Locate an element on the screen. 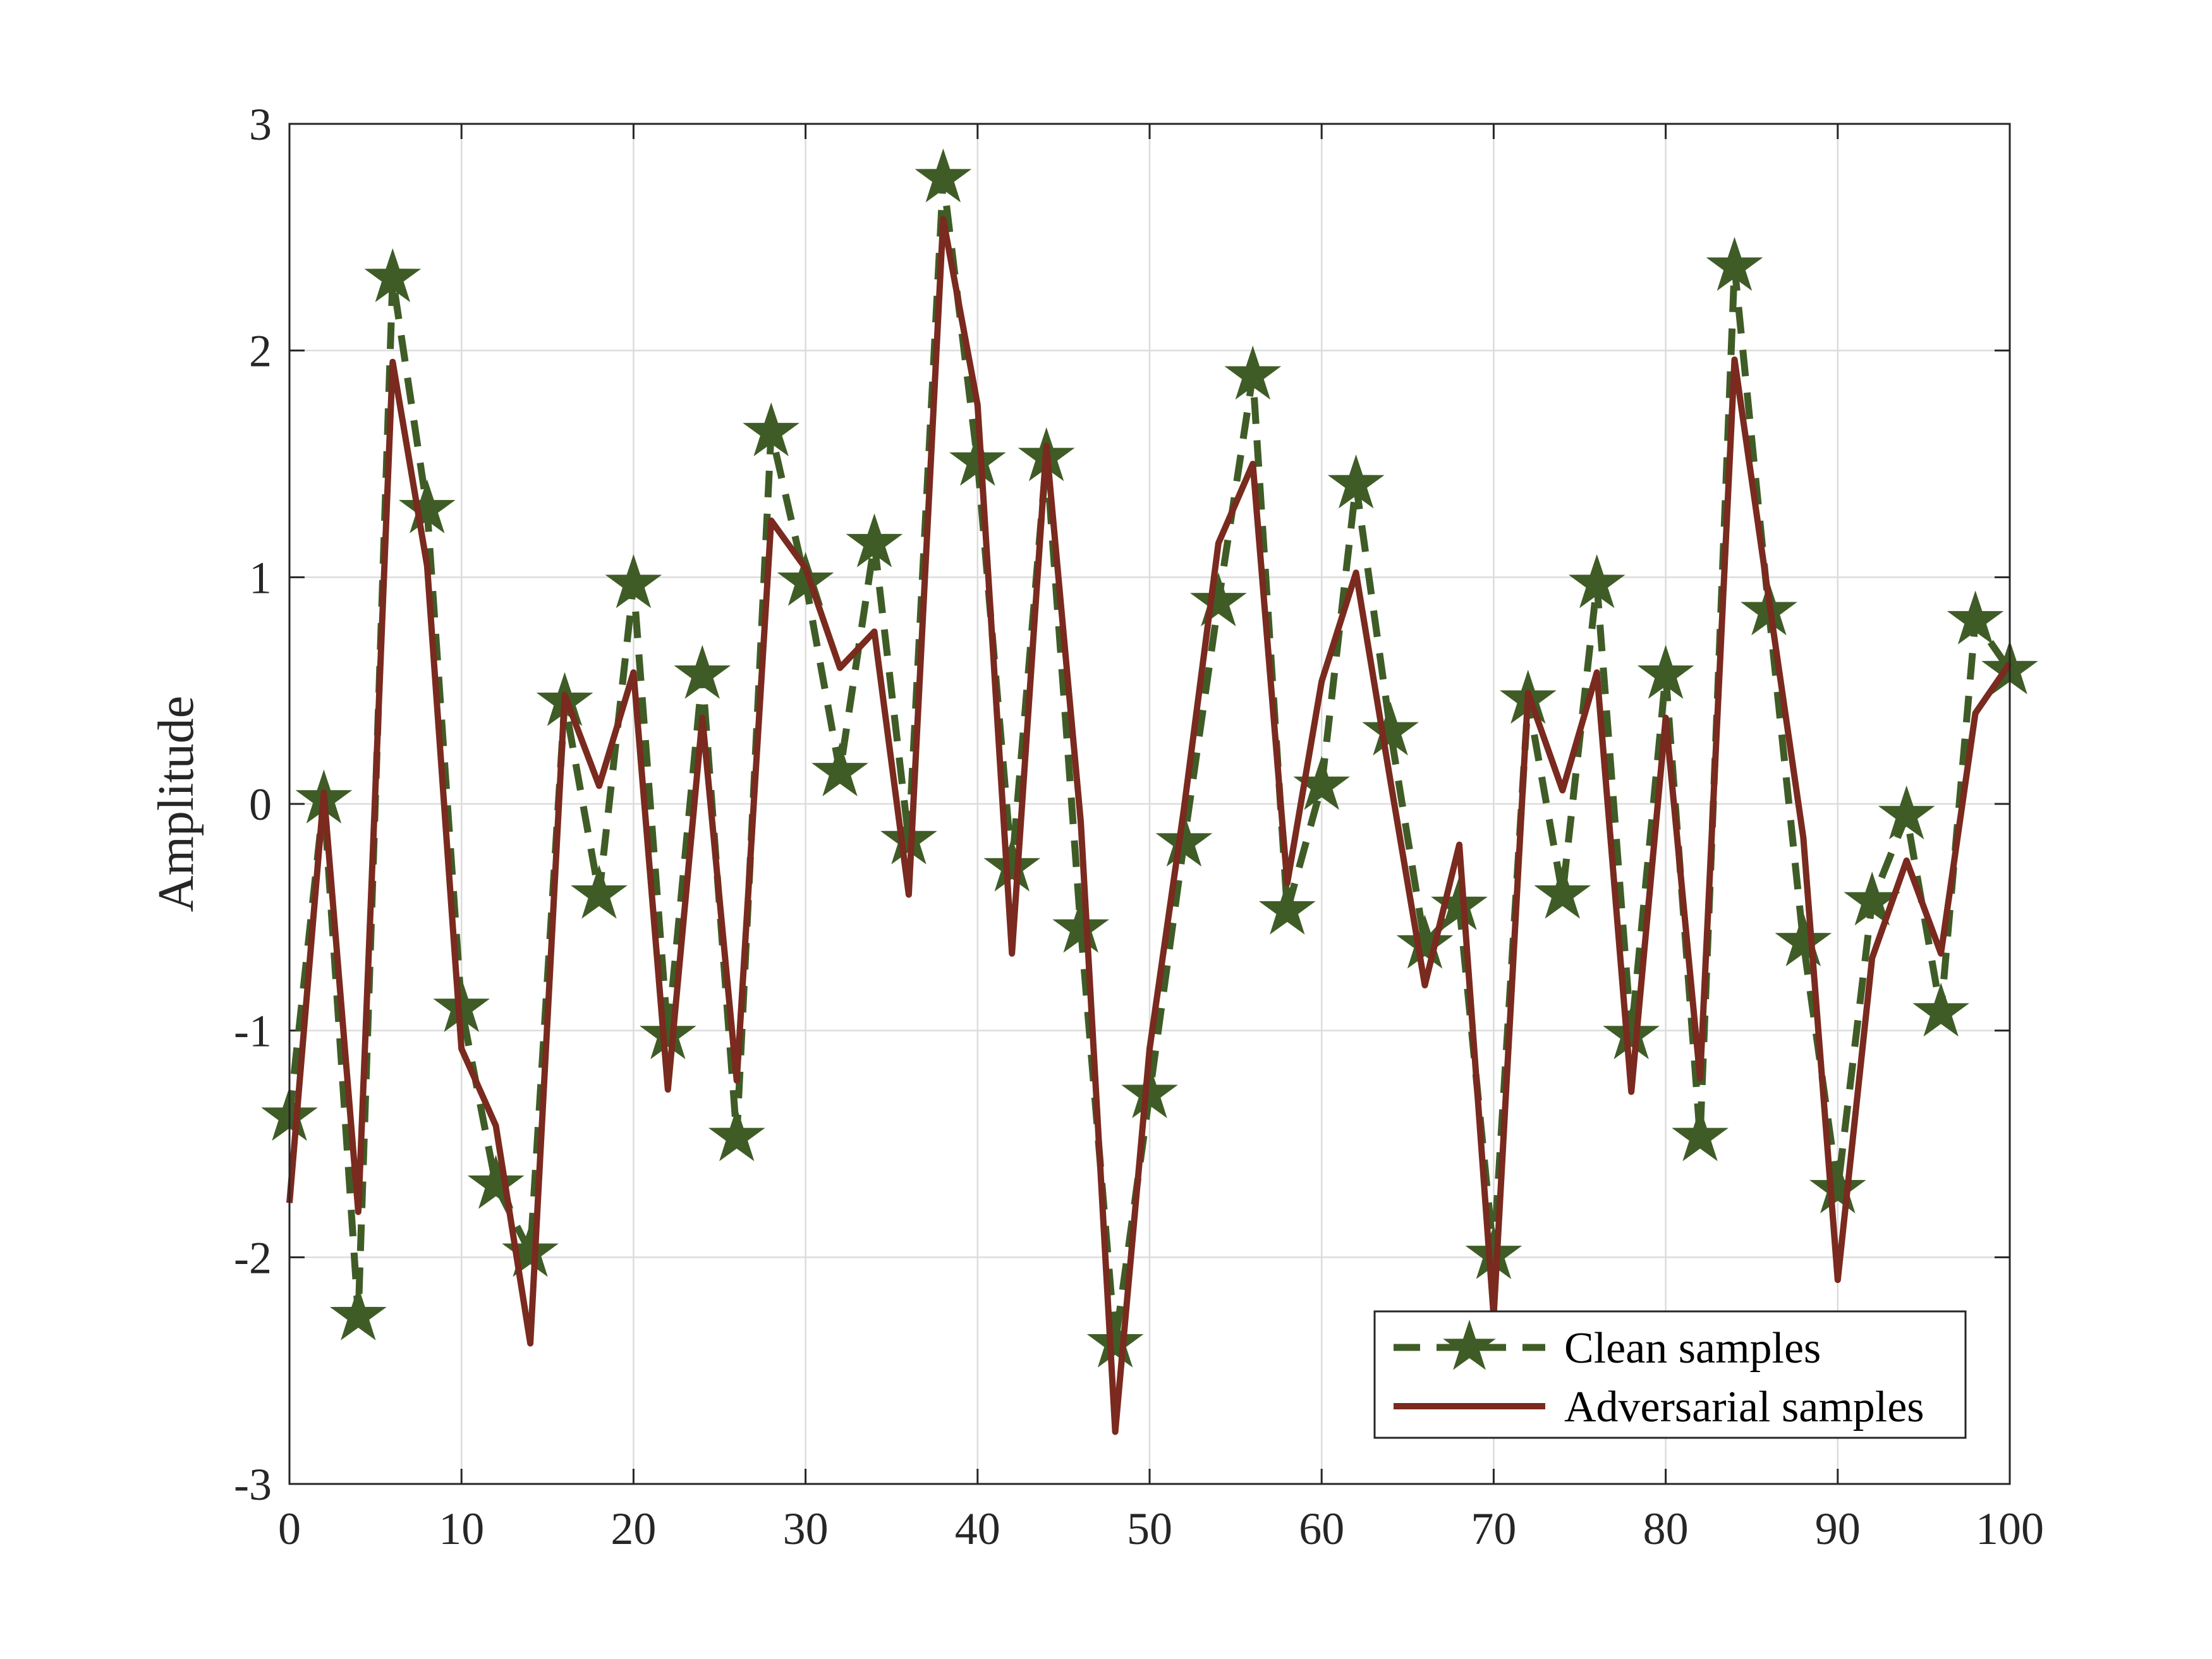 This screenshot has width=2212, height=1659. y-tick-label: 2 is located at coordinates (260, 351).